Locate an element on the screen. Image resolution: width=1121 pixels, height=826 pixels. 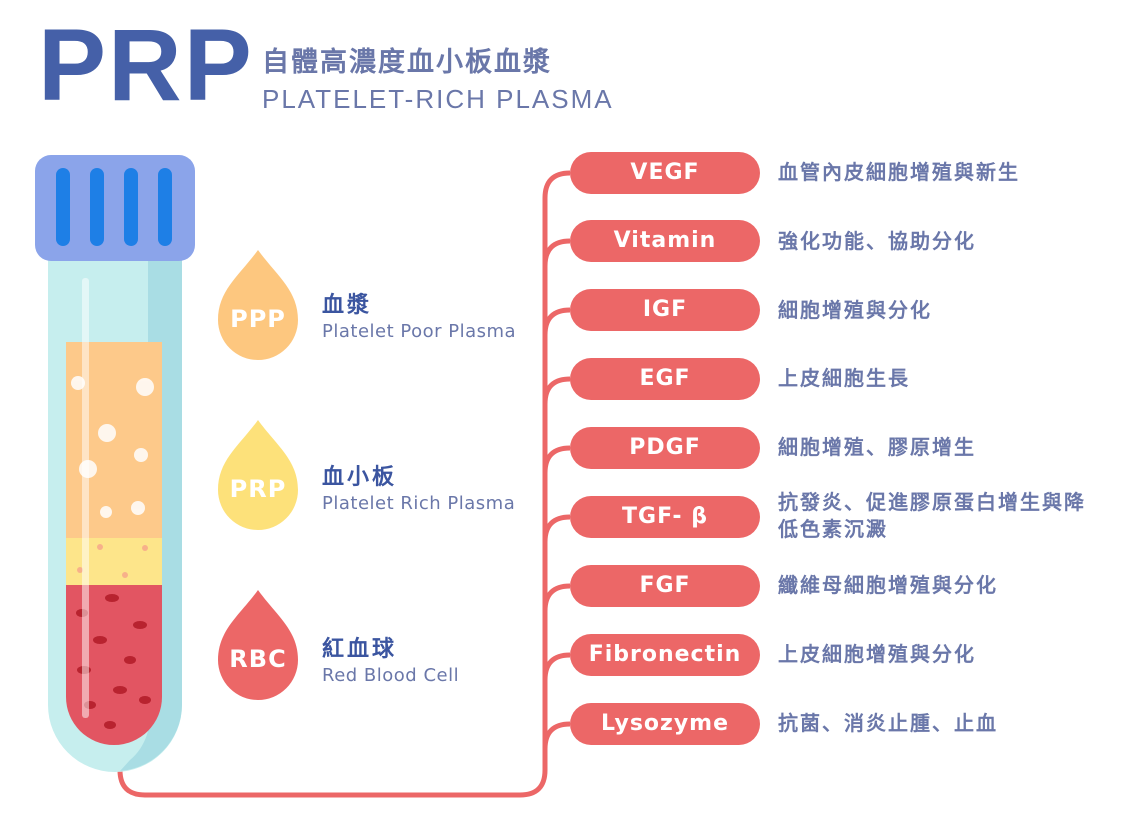
factor-pill: Lysozyme is located at coordinates (665, 724).